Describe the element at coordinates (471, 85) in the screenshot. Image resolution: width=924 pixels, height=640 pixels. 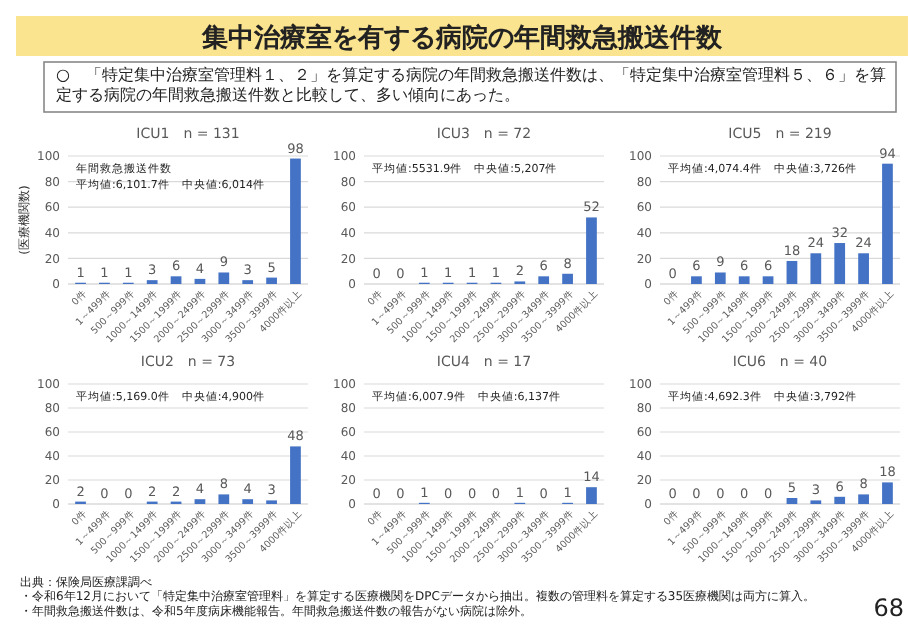
I see `text: ○ 「特定集中治療室管理料１、２」を算定する病院の年間救急搬送件数は、「特定集中治療室管理料５、６」を算定する病院の年間救急搬送件数と比較して、多い傾向にあった。` at that location.